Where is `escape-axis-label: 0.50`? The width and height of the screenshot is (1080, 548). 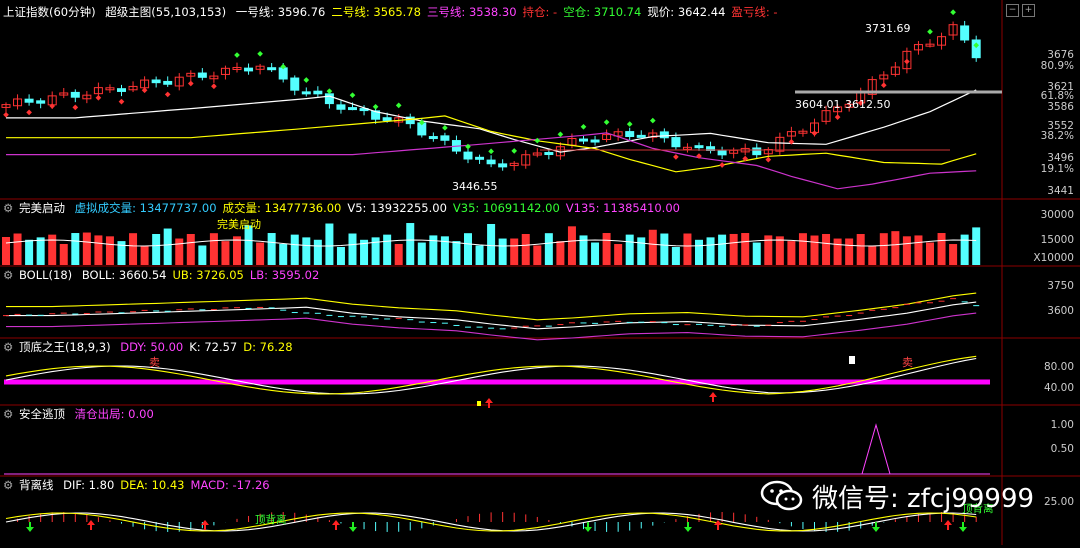 escape-axis-label: 0.50 is located at coordinates (1062, 449).